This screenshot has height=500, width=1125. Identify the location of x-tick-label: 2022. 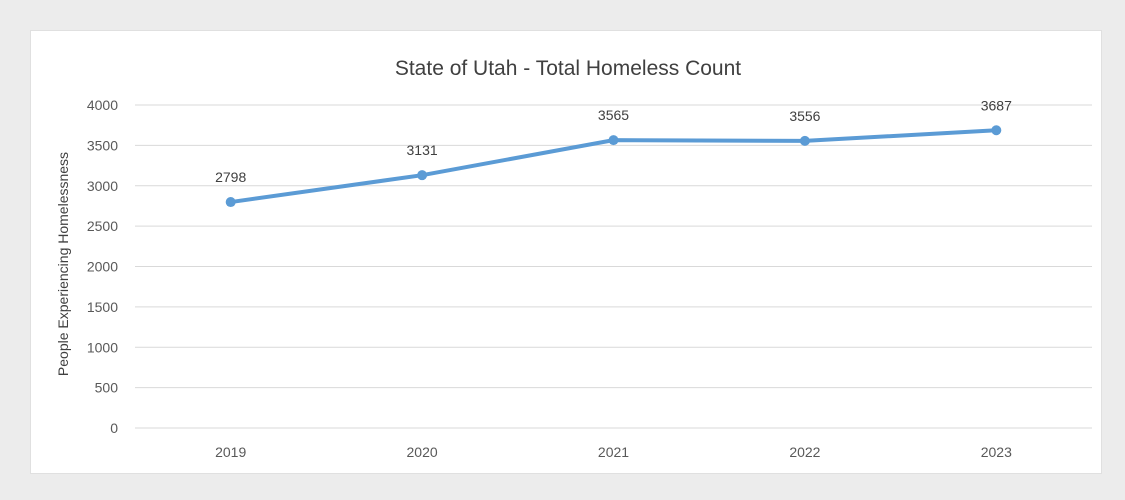
(804, 452).